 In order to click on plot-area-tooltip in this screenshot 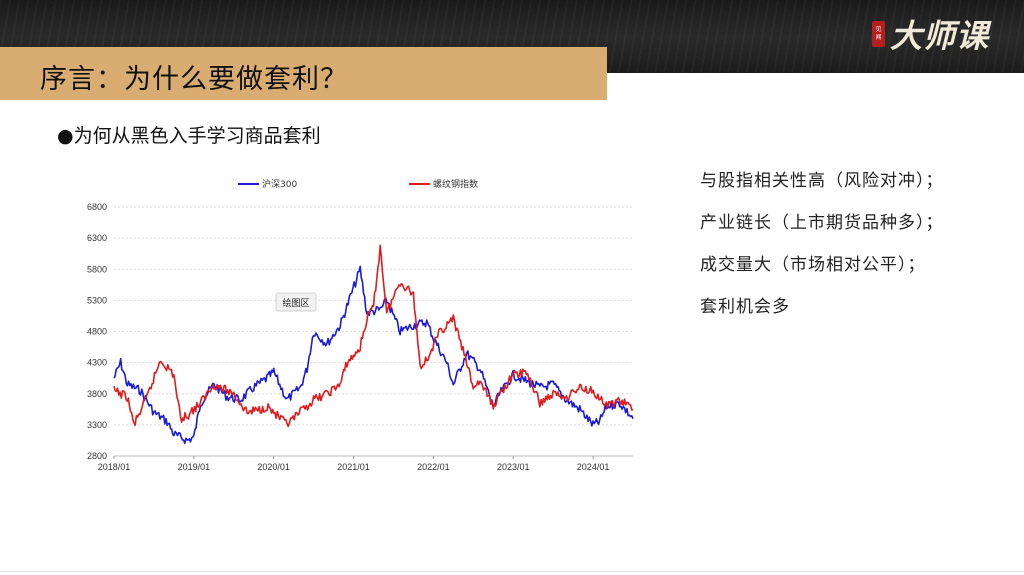, I will do `click(296, 302)`.